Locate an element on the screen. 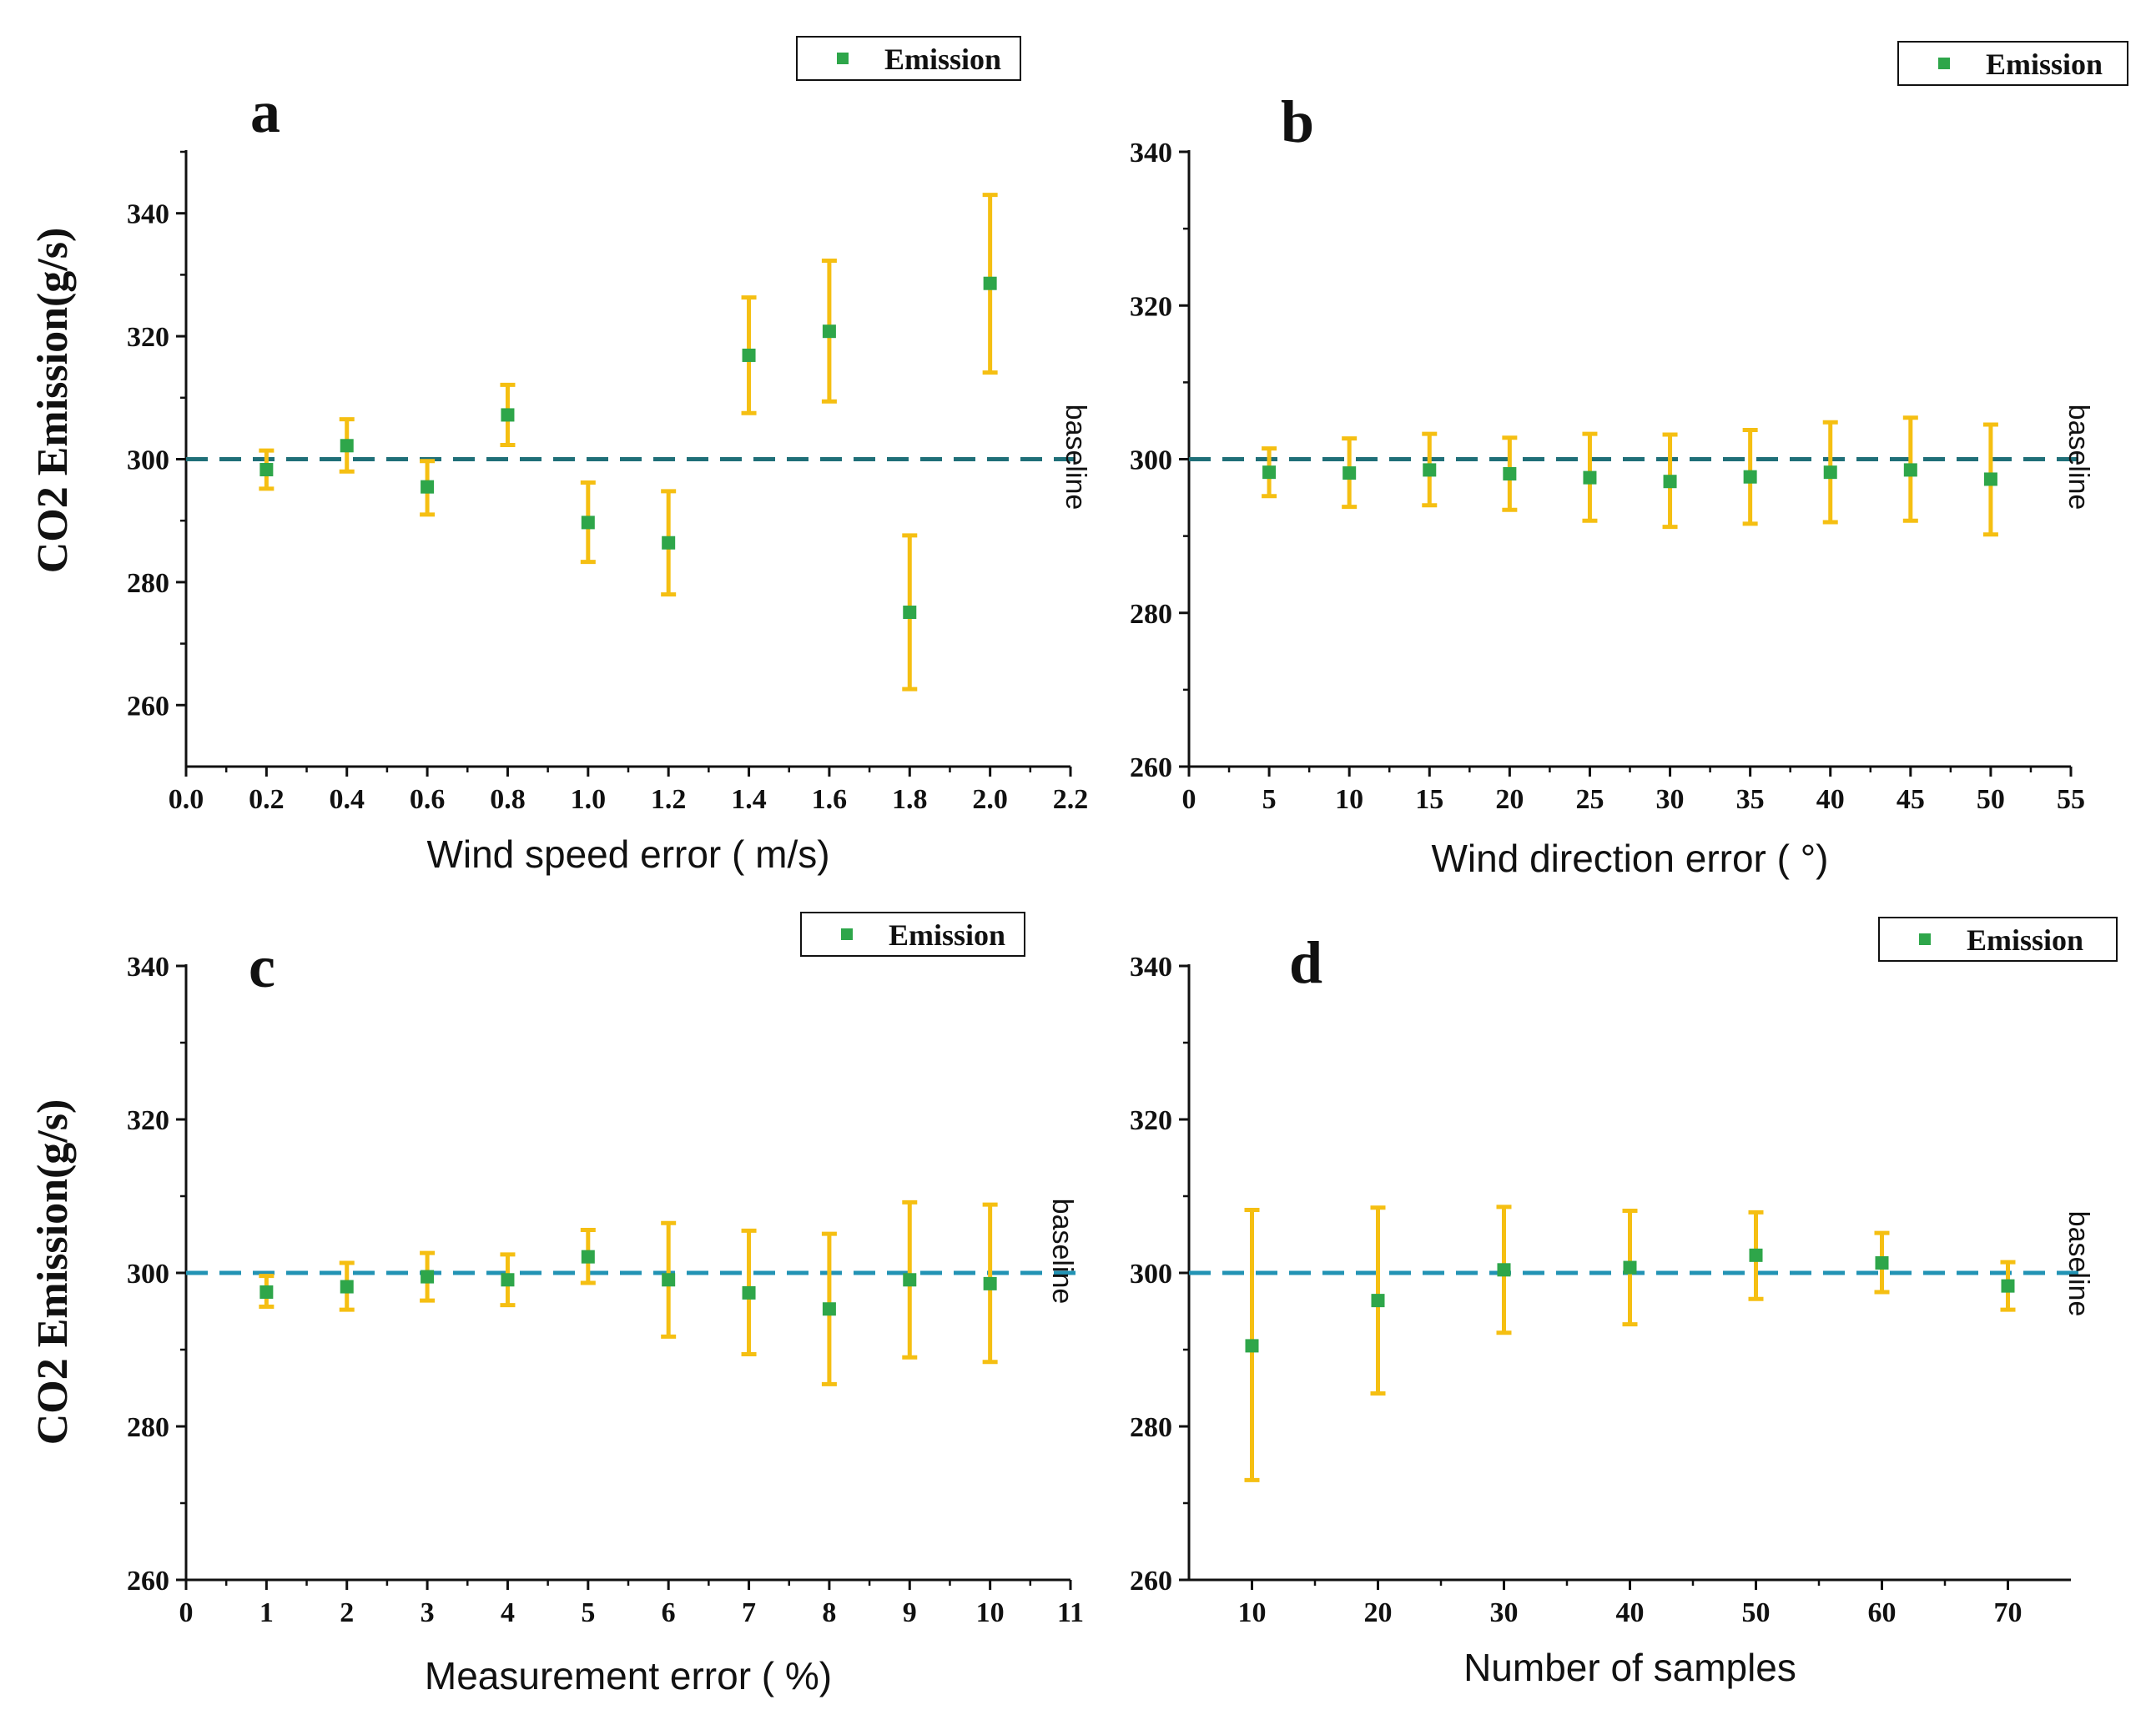 This screenshot has height=1715, width=2156. x-tick-label: 2.0 is located at coordinates (990, 800).